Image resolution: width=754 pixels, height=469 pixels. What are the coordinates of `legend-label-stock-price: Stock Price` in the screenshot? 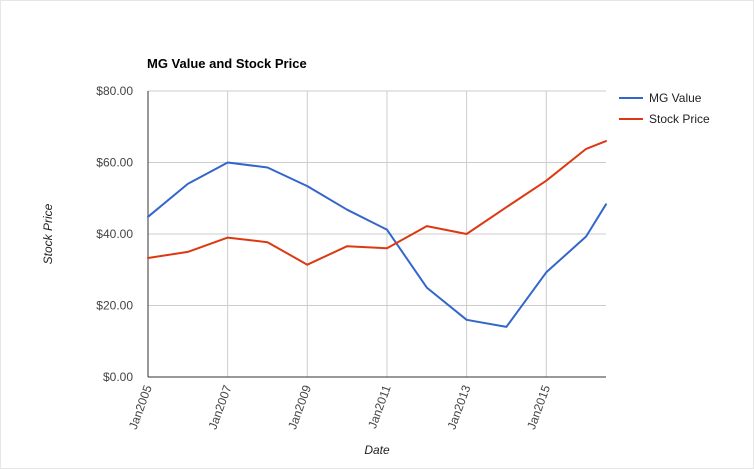 It's located at (679, 119).